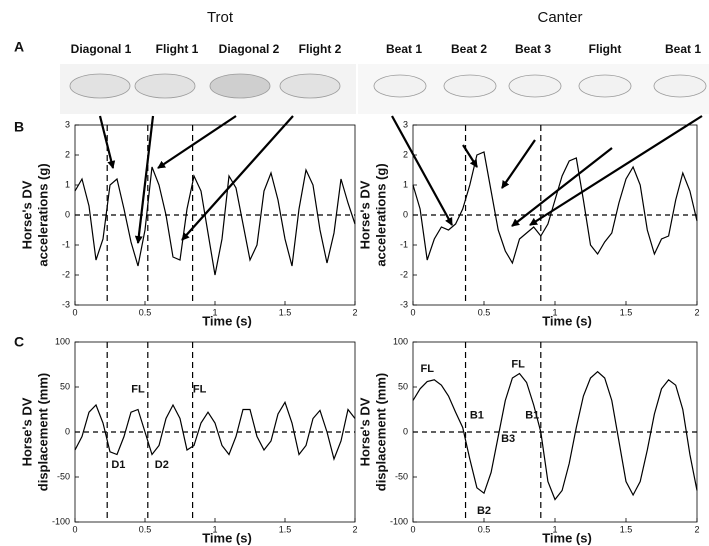 This screenshot has width=709, height=546. What do you see at coordinates (19, 127) in the screenshot?
I see `panel-label: B` at bounding box center [19, 127].